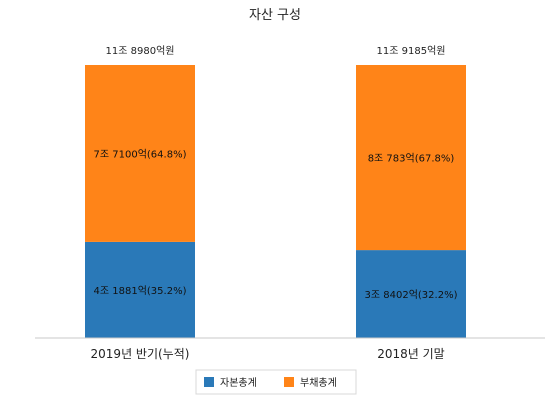 This screenshot has width=550, height=401. What do you see at coordinates (140, 354) in the screenshot?
I see `category-label-0: 2019년 반기(누적)` at bounding box center [140, 354].